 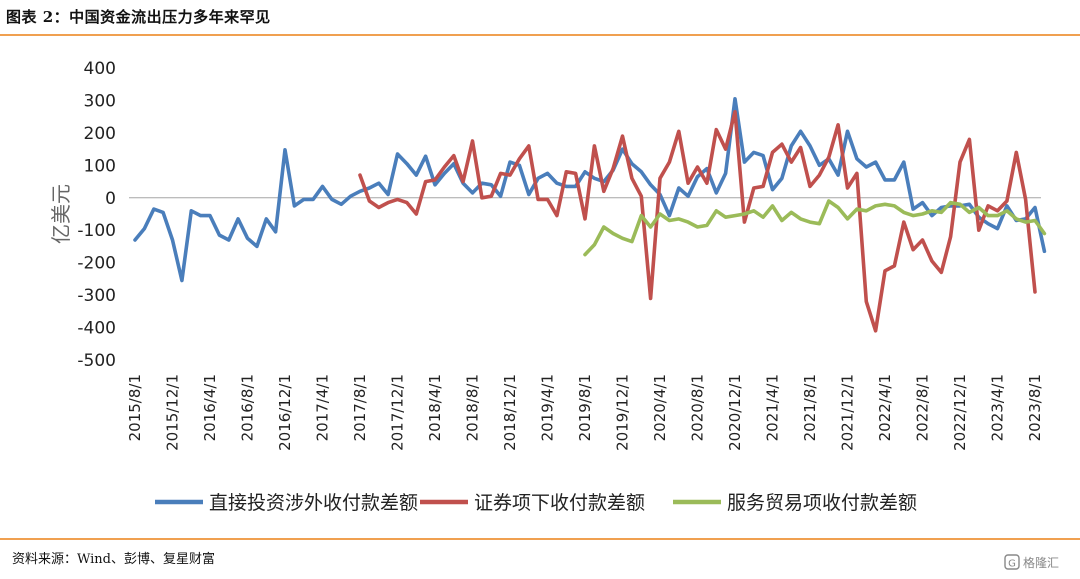 I want to click on y-tick-label: -400, so click(x=96, y=329).